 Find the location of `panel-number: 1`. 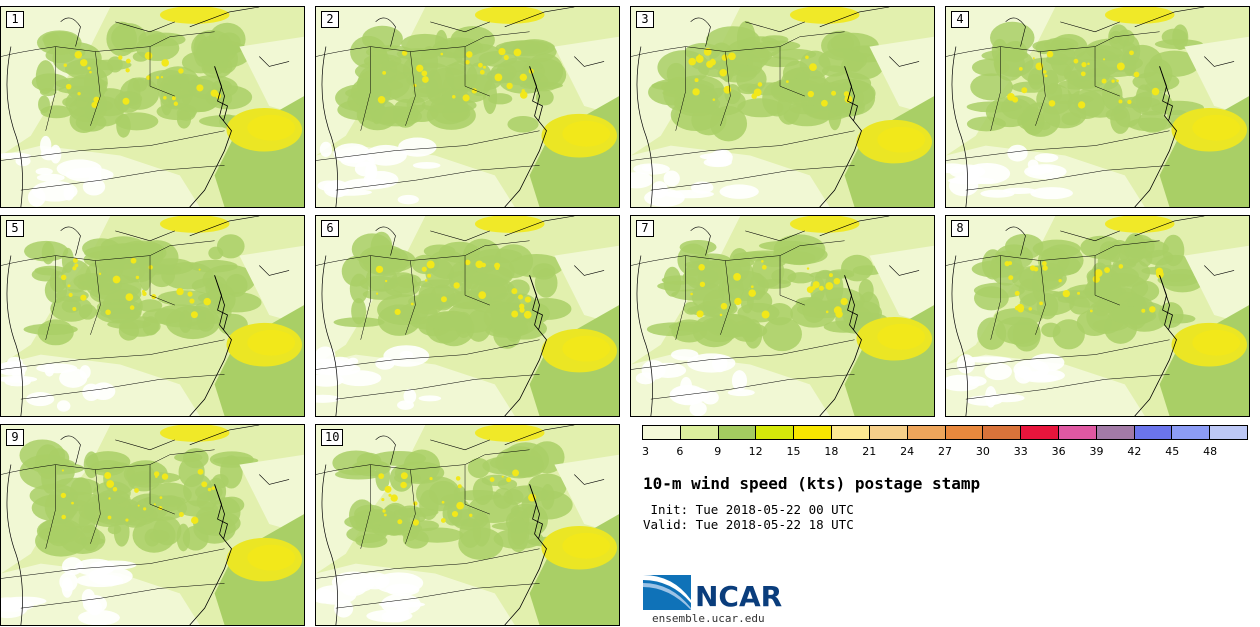

panel-number: 1 is located at coordinates (15, 19).